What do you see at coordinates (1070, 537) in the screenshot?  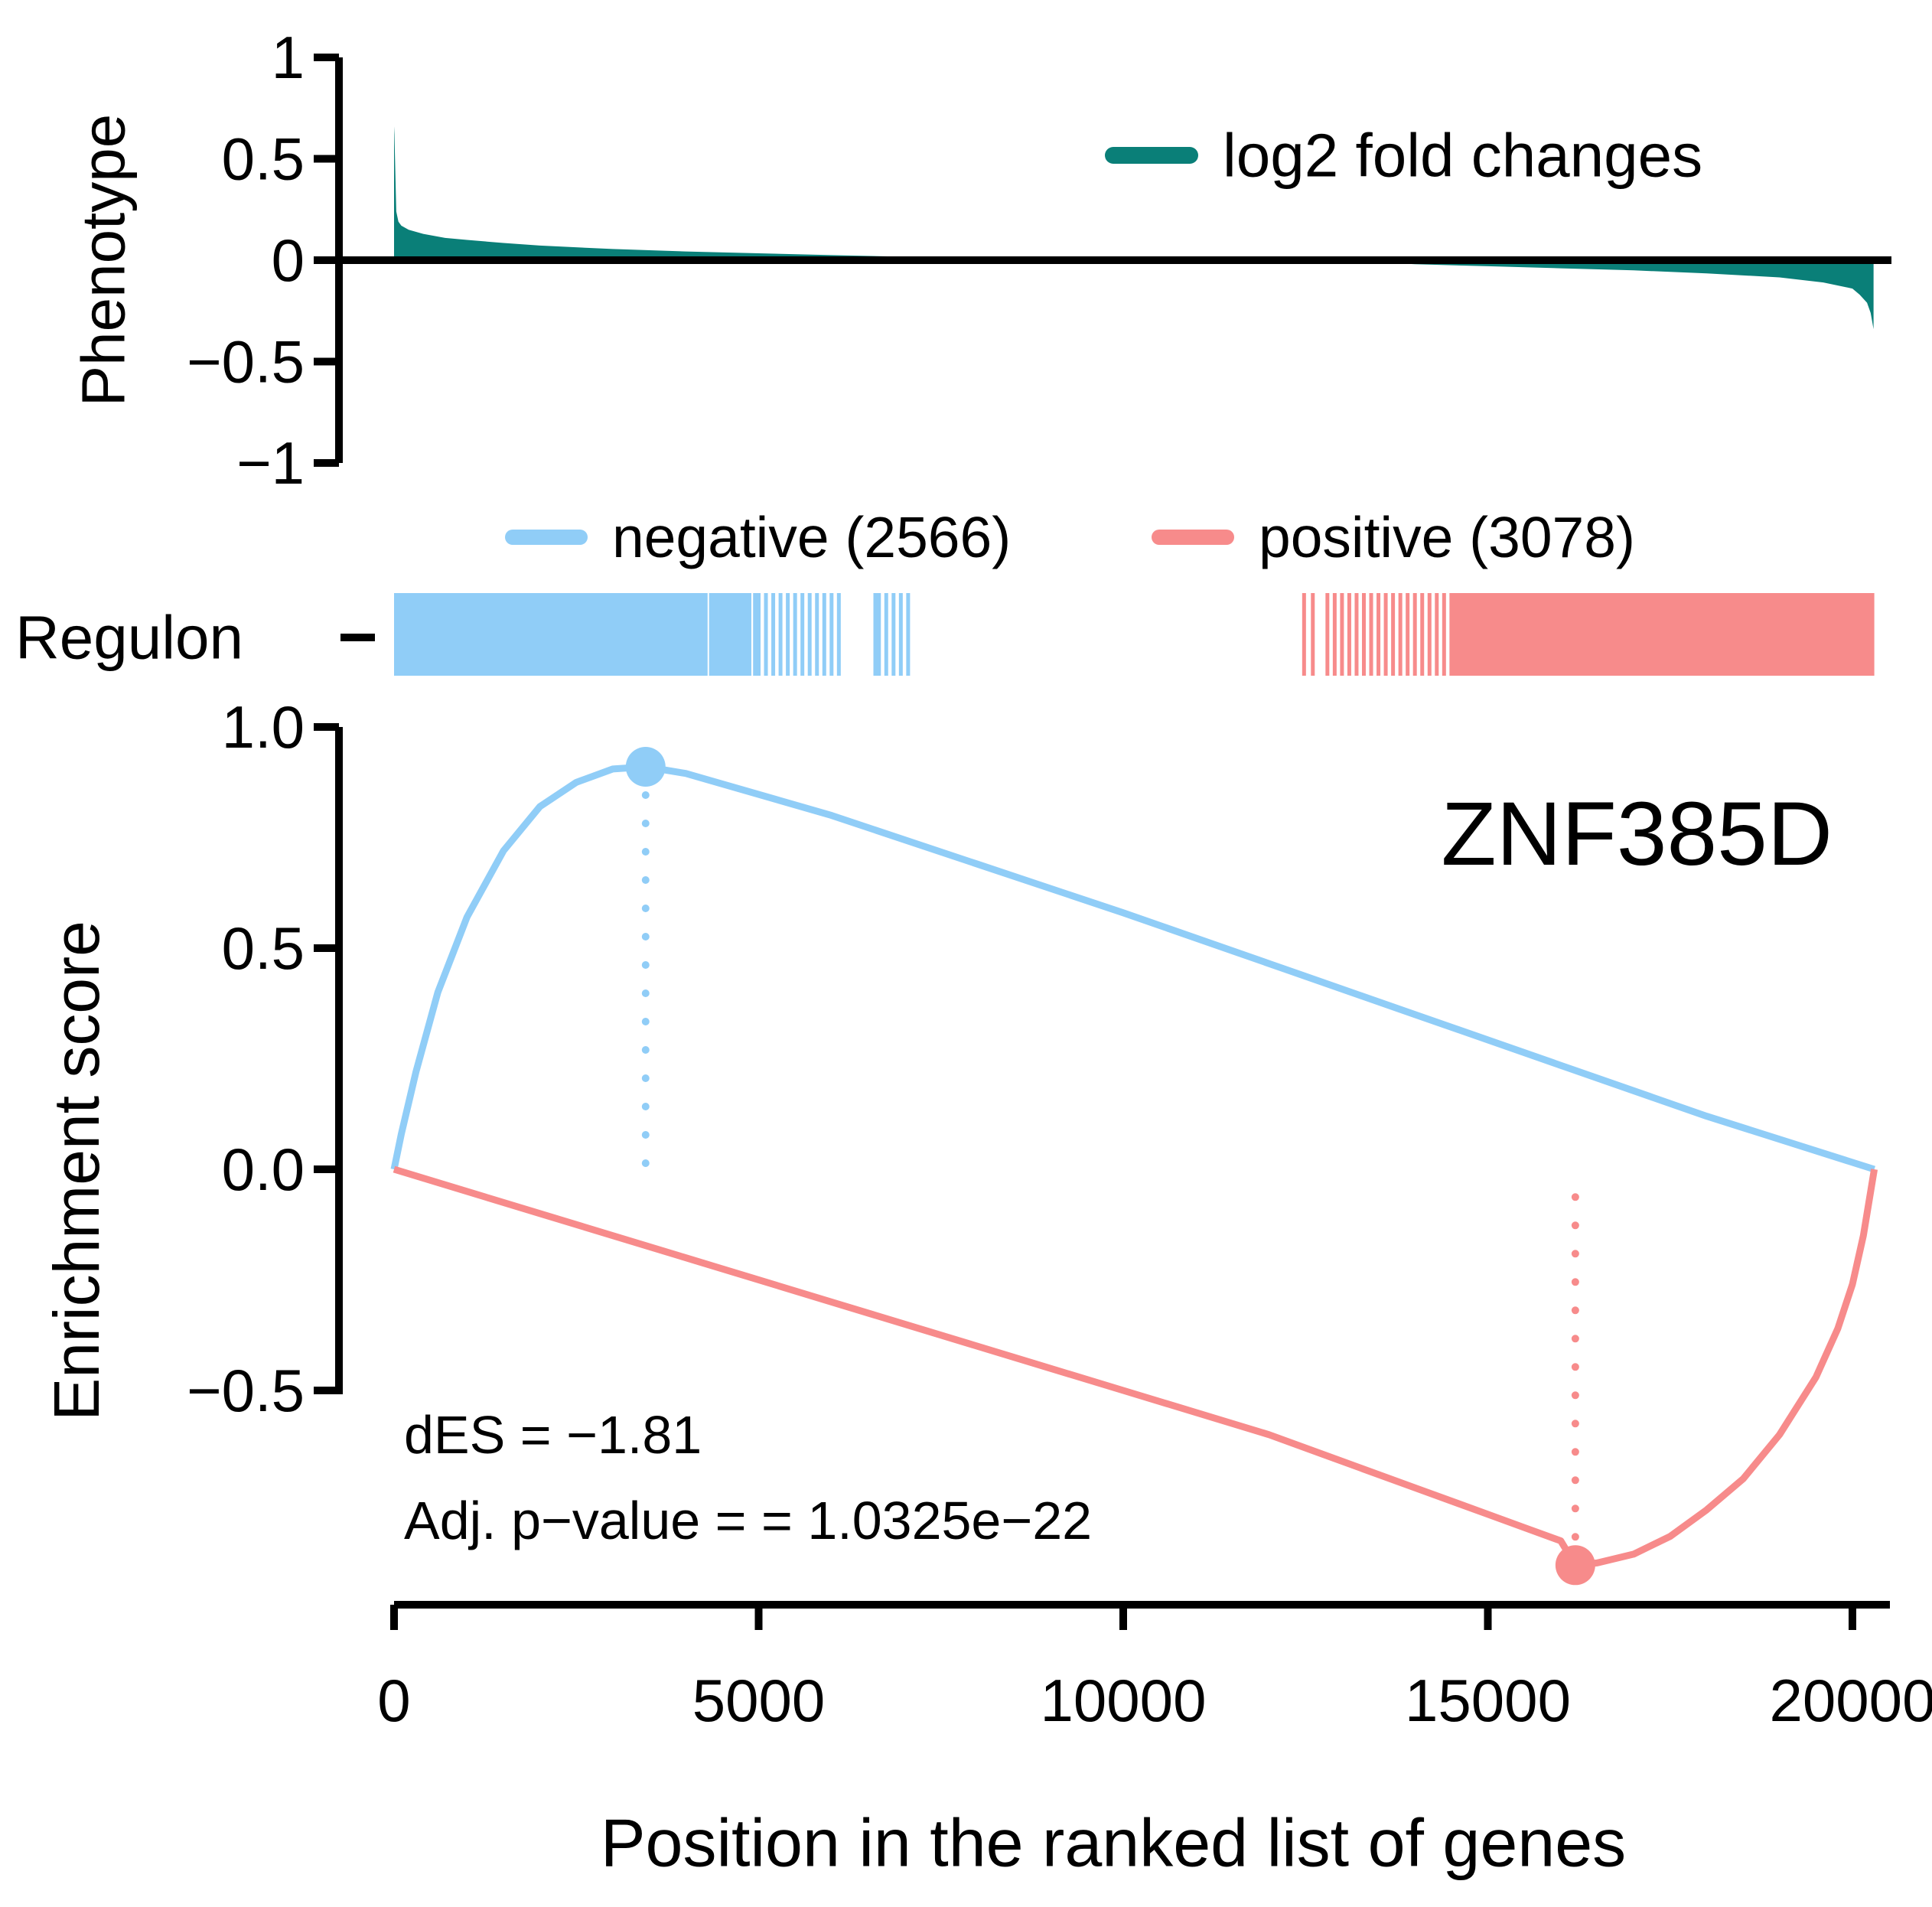 I see `regulon-legend: negative (2566) positive (3078)` at bounding box center [1070, 537].